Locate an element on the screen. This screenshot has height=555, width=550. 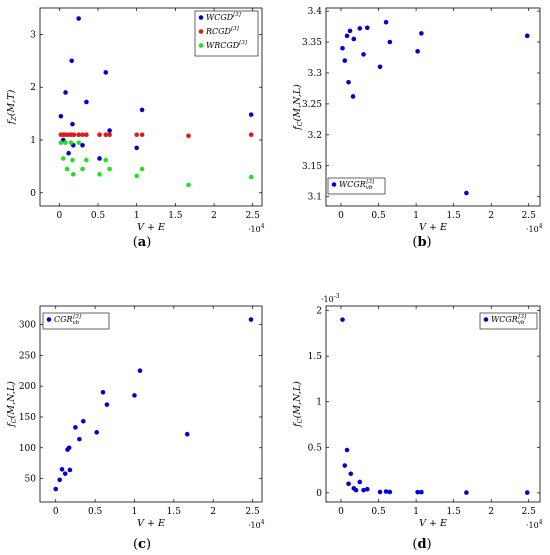
panel-a-legend-marker is located at coordinates (201, 45).